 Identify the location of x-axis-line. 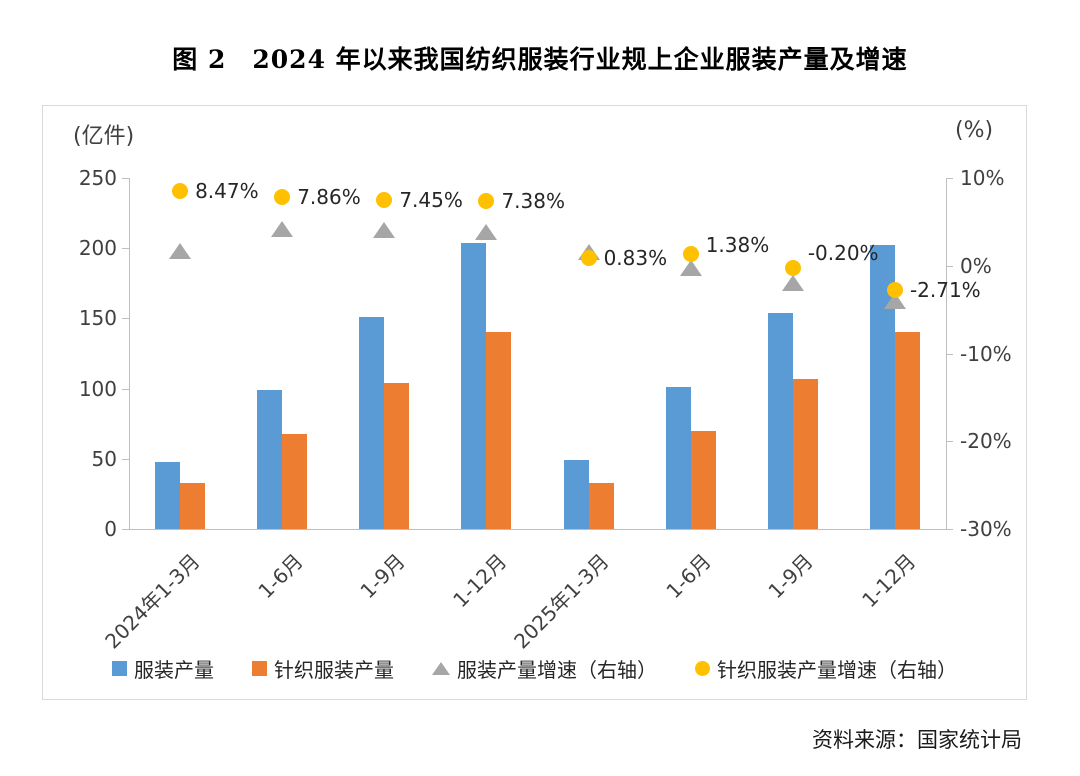
(537, 529).